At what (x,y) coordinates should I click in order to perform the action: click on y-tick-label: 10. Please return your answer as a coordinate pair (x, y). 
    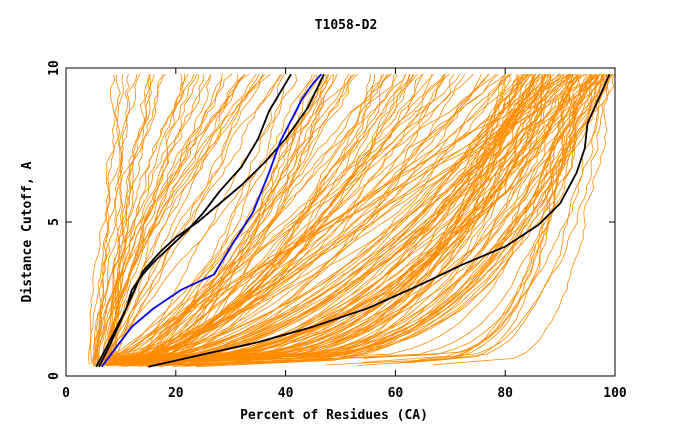
    Looking at the image, I should click on (54, 68).